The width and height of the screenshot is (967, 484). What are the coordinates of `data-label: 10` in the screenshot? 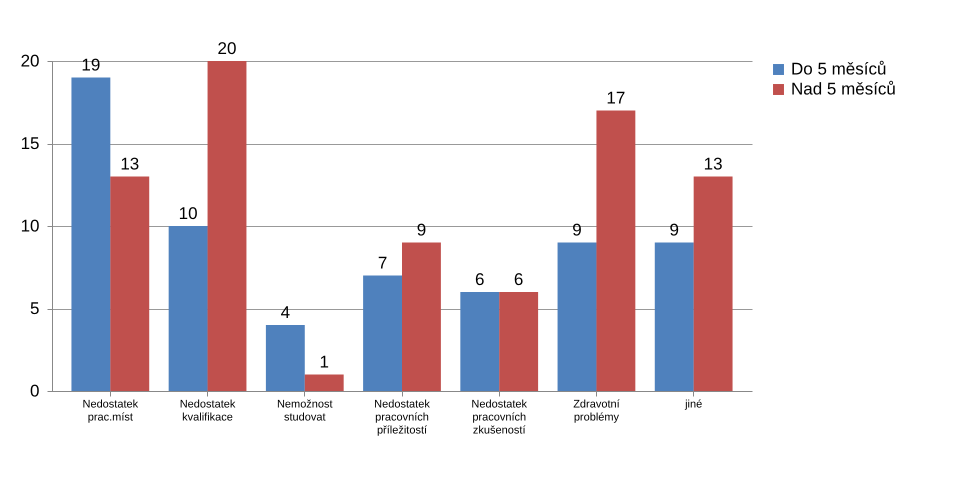 It's located at (188, 213).